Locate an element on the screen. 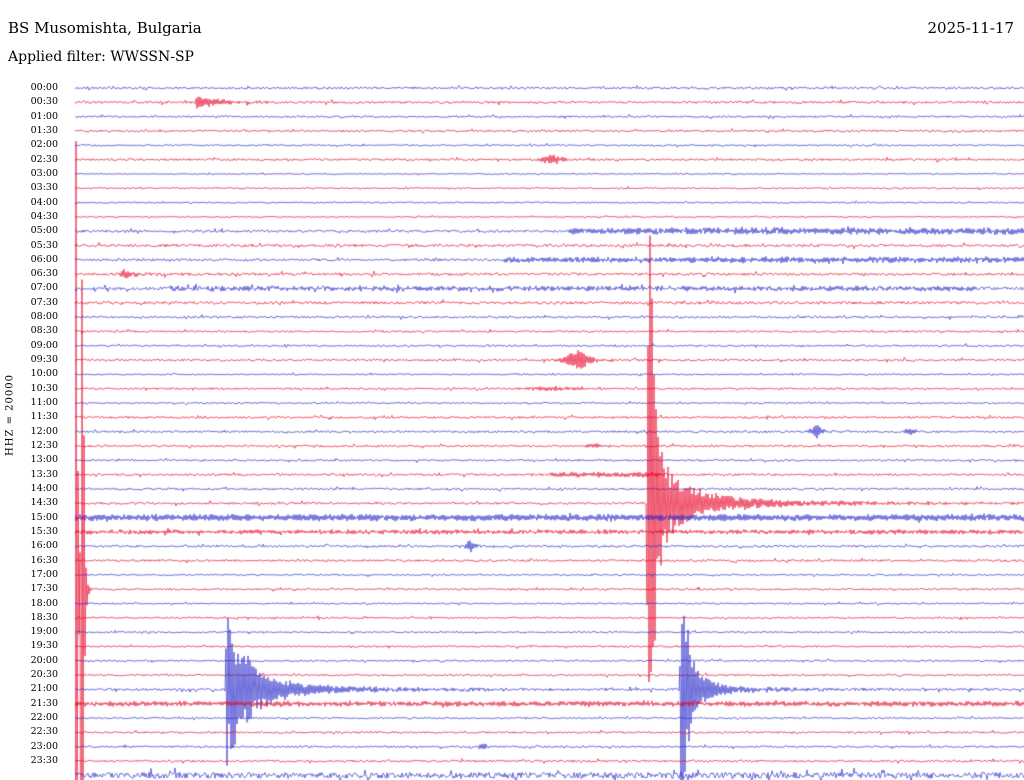 Image resolution: width=1024 pixels, height=780 pixels. time-label-1100: 11:00 is located at coordinates (44, 403).